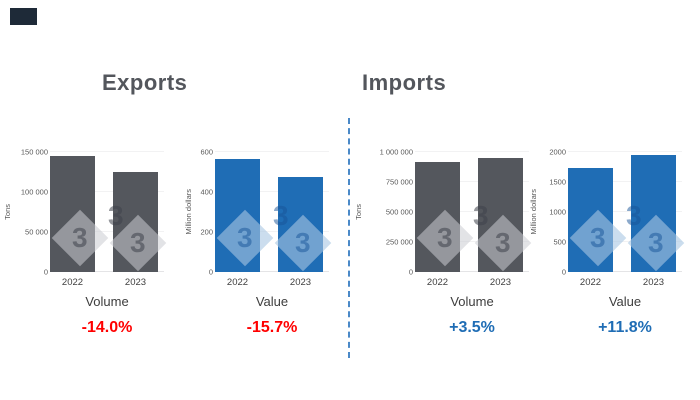 The width and height of the screenshot is (700, 400). Describe the element at coordinates (399, 182) in the screenshot. I see `tick-label: 750 000` at that location.